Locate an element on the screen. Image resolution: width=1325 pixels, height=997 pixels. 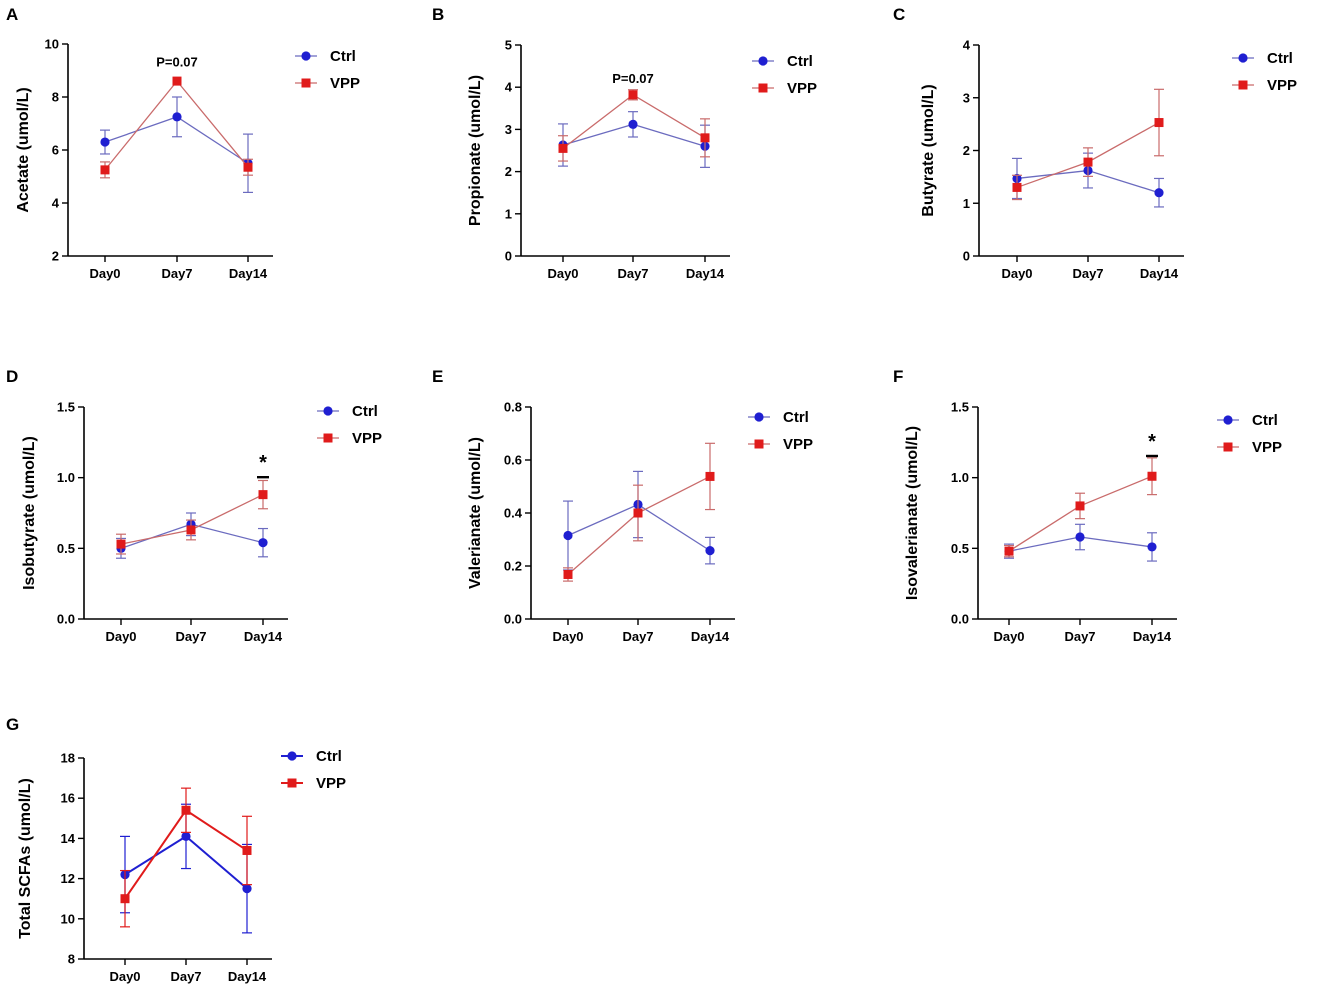
y-tick-label: 1.5 is located at coordinates (66, 407).